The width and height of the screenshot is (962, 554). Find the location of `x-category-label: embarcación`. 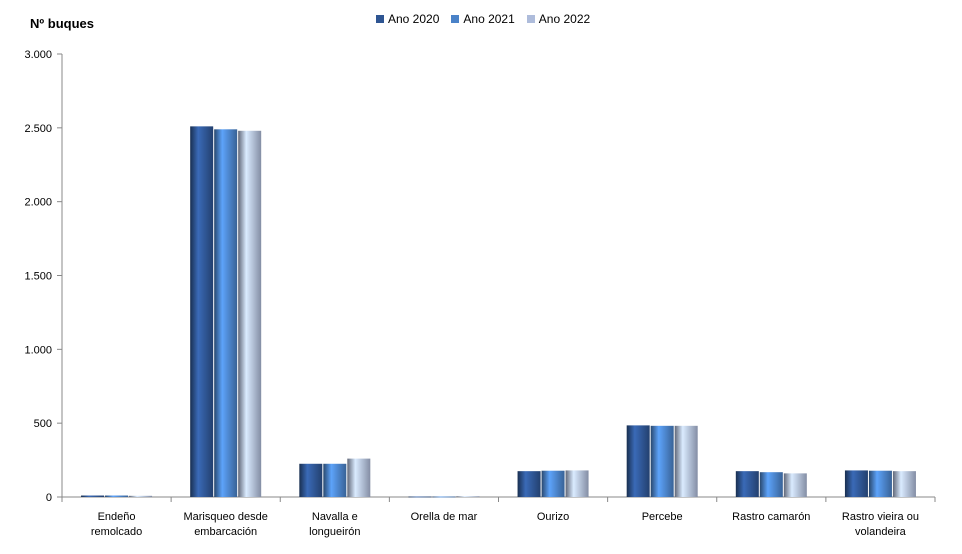

x-category-label: embarcación is located at coordinates (225, 532).